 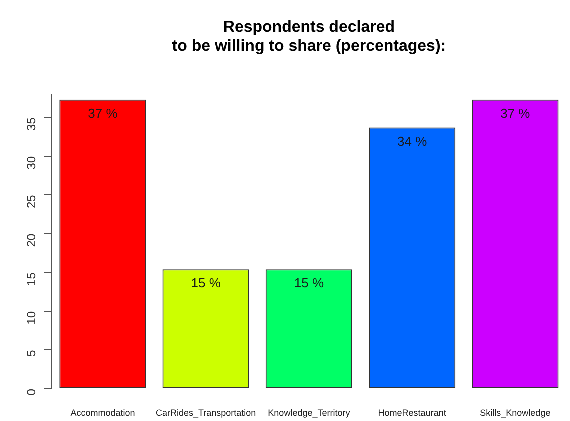 What do you see at coordinates (31, 318) in the screenshot?
I see `y-tick-label: 10` at bounding box center [31, 318].